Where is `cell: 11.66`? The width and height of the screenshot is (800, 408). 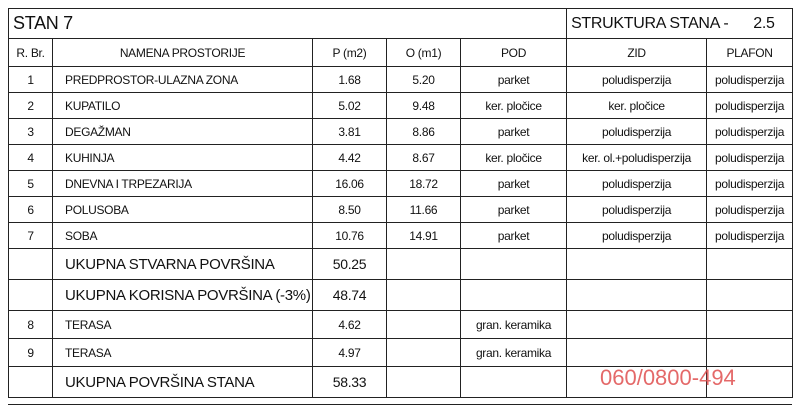 cell: 11.66 is located at coordinates (423, 209).